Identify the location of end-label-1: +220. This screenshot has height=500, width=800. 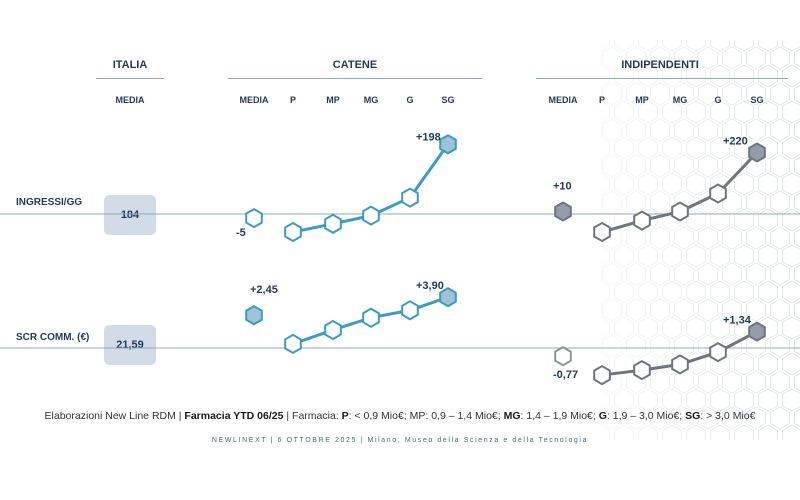
(735, 142).